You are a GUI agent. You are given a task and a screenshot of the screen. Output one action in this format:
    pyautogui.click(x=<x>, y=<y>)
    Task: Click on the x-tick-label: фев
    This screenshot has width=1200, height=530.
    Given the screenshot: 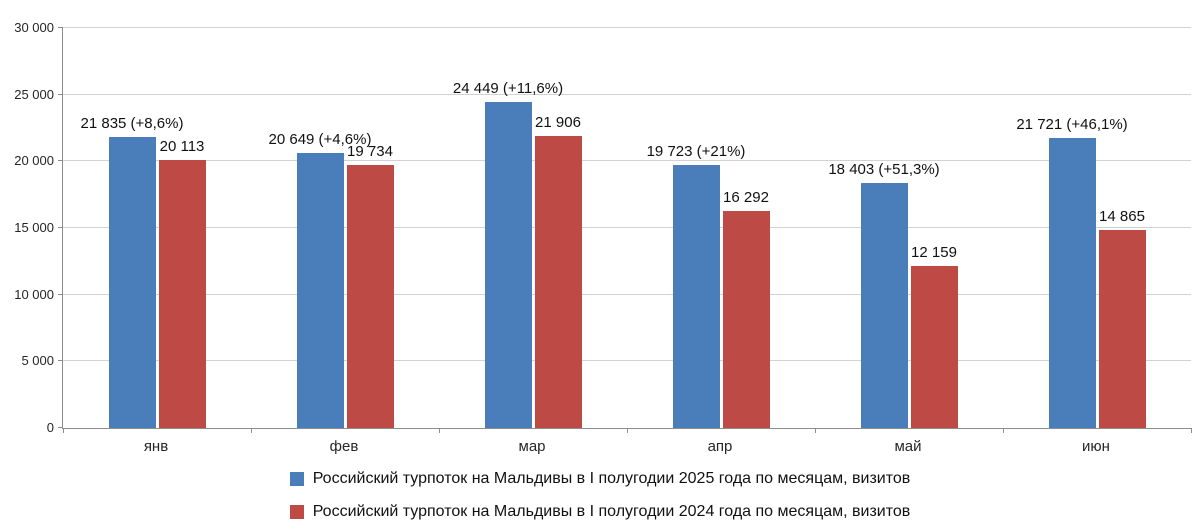 What is the action you would take?
    pyautogui.click(x=344, y=446)
    